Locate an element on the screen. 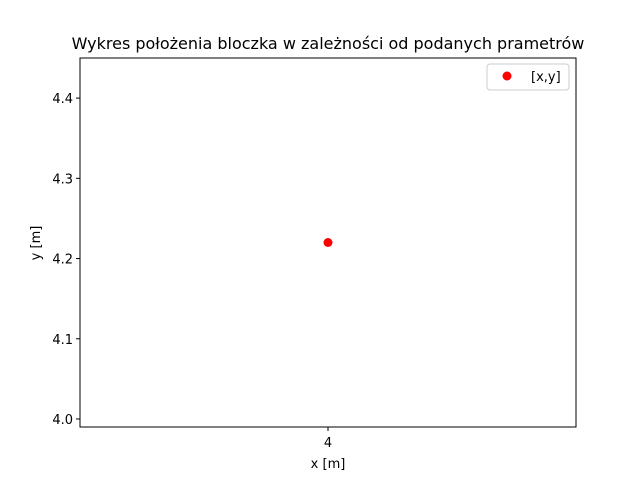  data-points is located at coordinates (328, 242).